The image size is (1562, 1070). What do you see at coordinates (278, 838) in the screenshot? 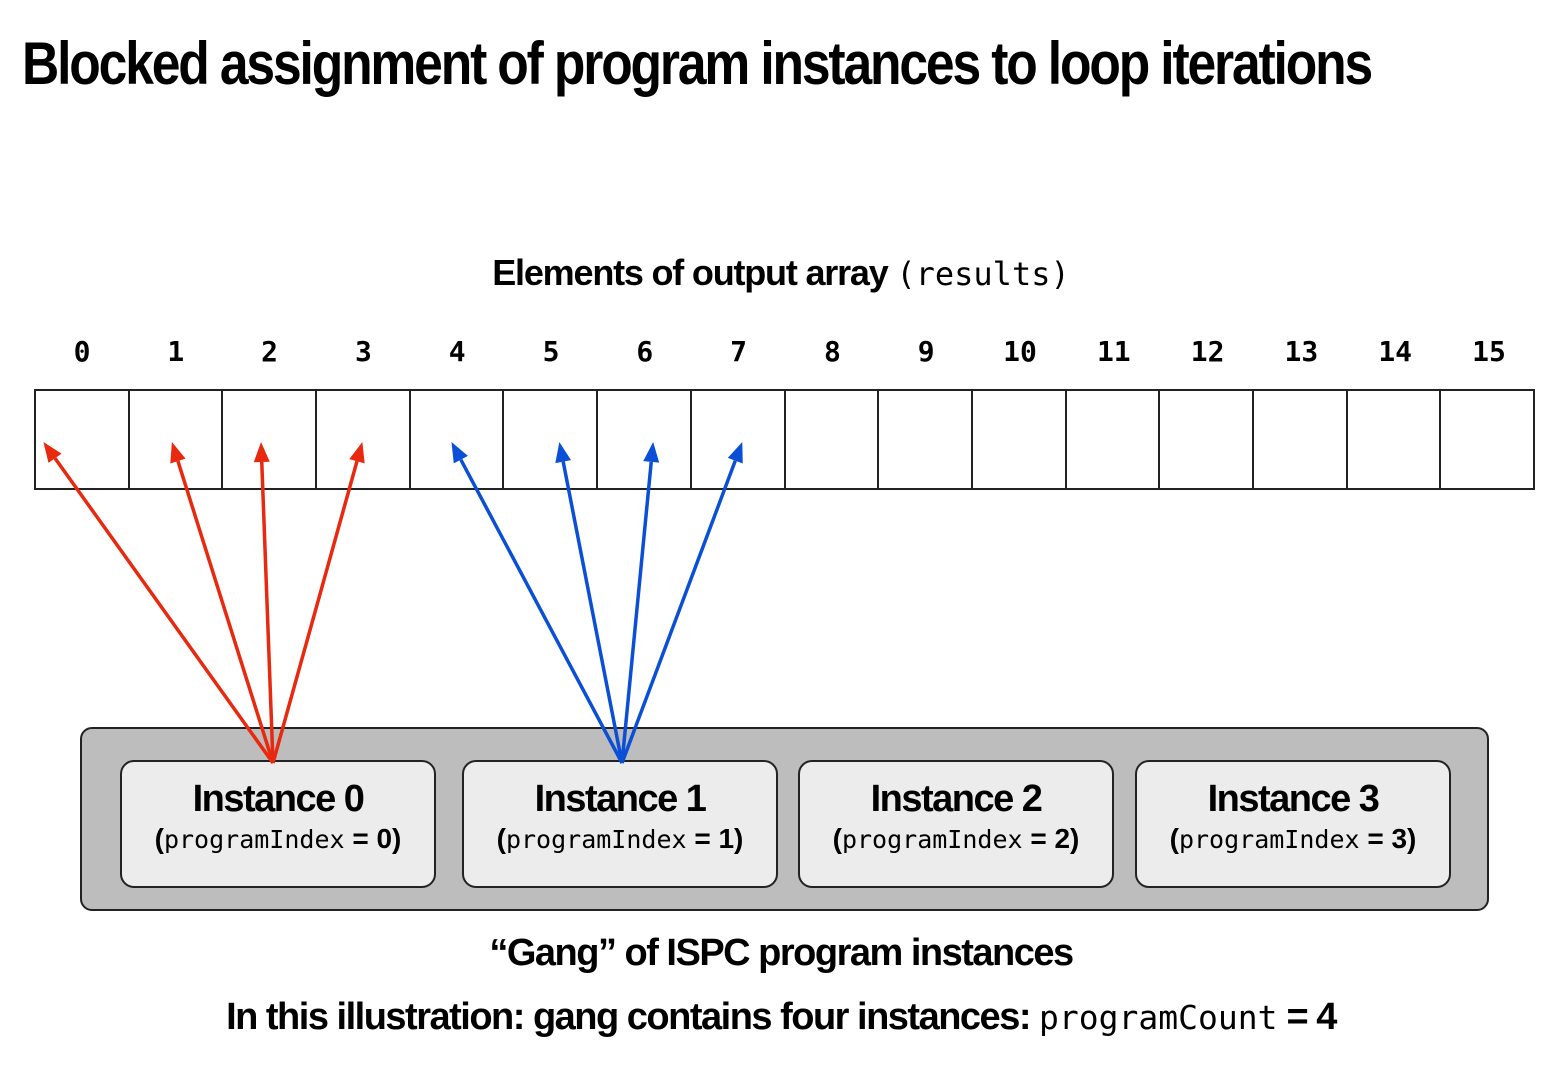
I see `instance-program-index: (programIndex = 0)` at bounding box center [278, 838].